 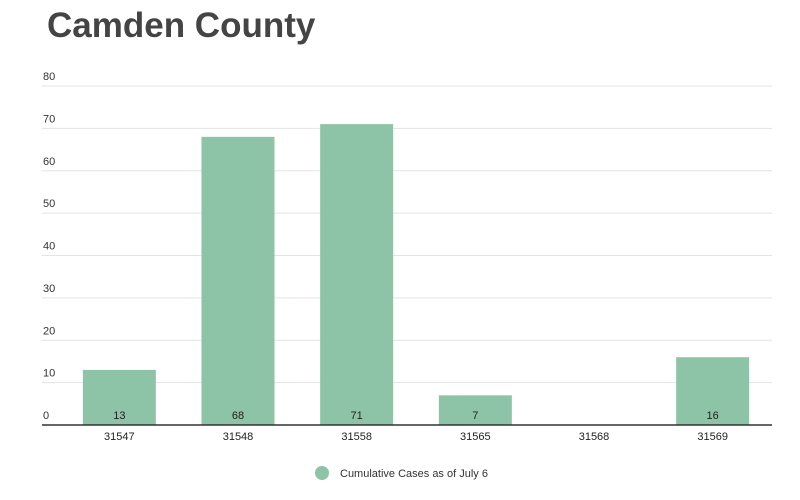 What do you see at coordinates (49, 204) in the screenshot?
I see `y-tick-label: 50` at bounding box center [49, 204].